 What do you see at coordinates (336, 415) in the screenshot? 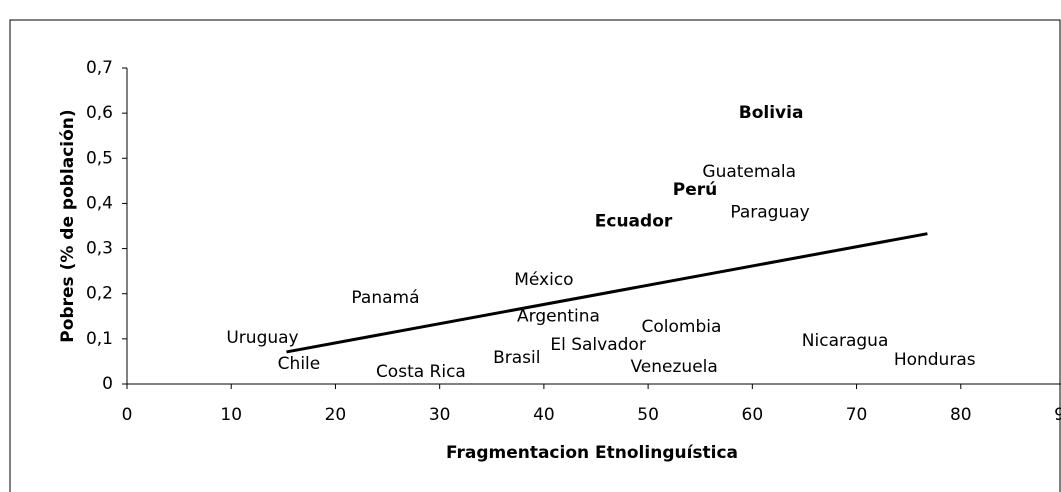
I see `x-tick-label: 20` at bounding box center [336, 415].